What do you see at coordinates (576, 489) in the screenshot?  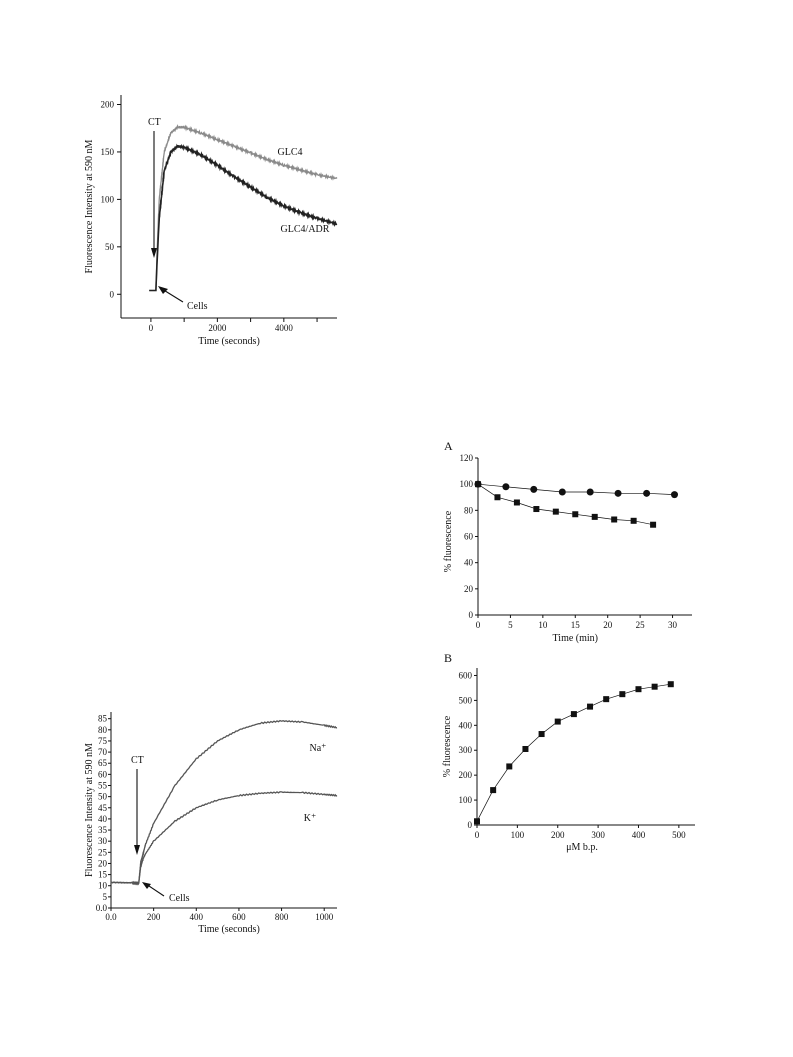 I see `series-line-circle` at bounding box center [576, 489].